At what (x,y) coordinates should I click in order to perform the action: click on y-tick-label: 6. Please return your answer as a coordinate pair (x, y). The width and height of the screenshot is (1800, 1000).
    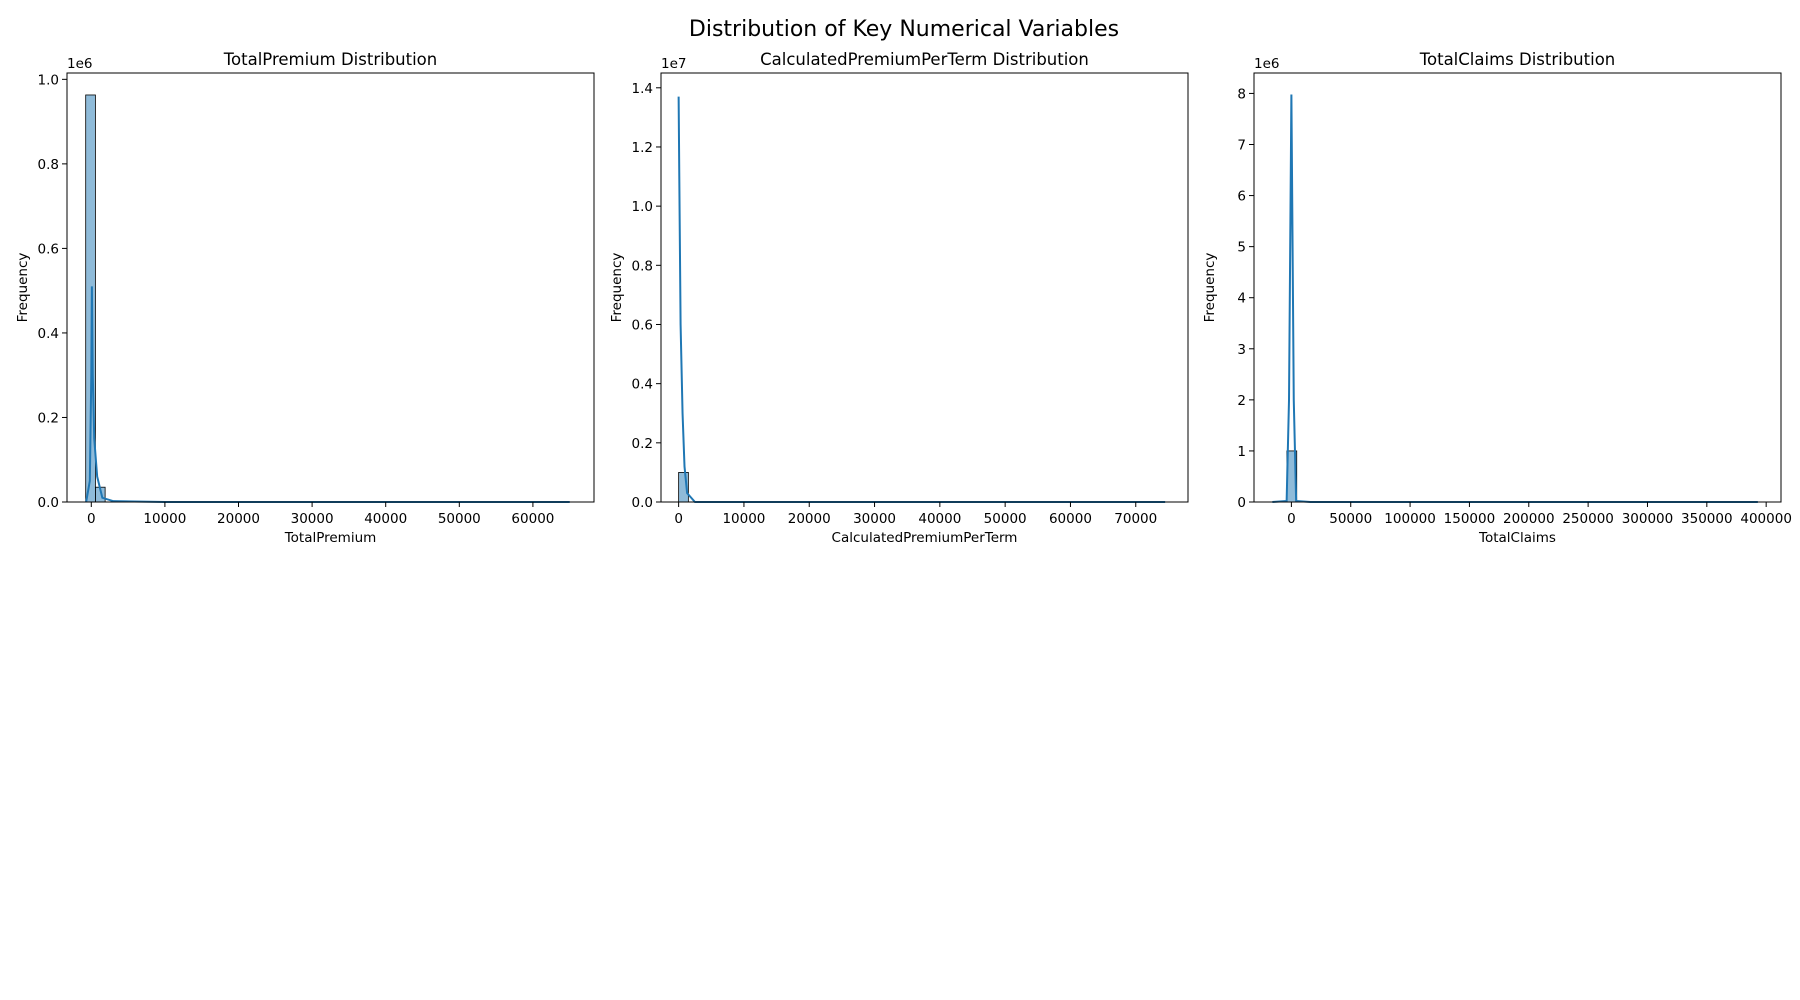
    Looking at the image, I should click on (1241, 197).